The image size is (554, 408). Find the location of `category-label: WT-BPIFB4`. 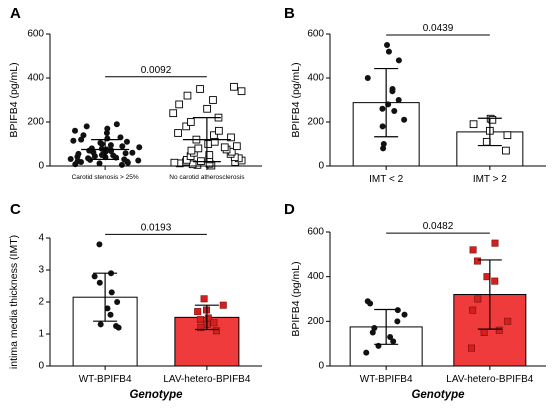

category-label: WT-BPIFB4 is located at coordinates (105, 379).